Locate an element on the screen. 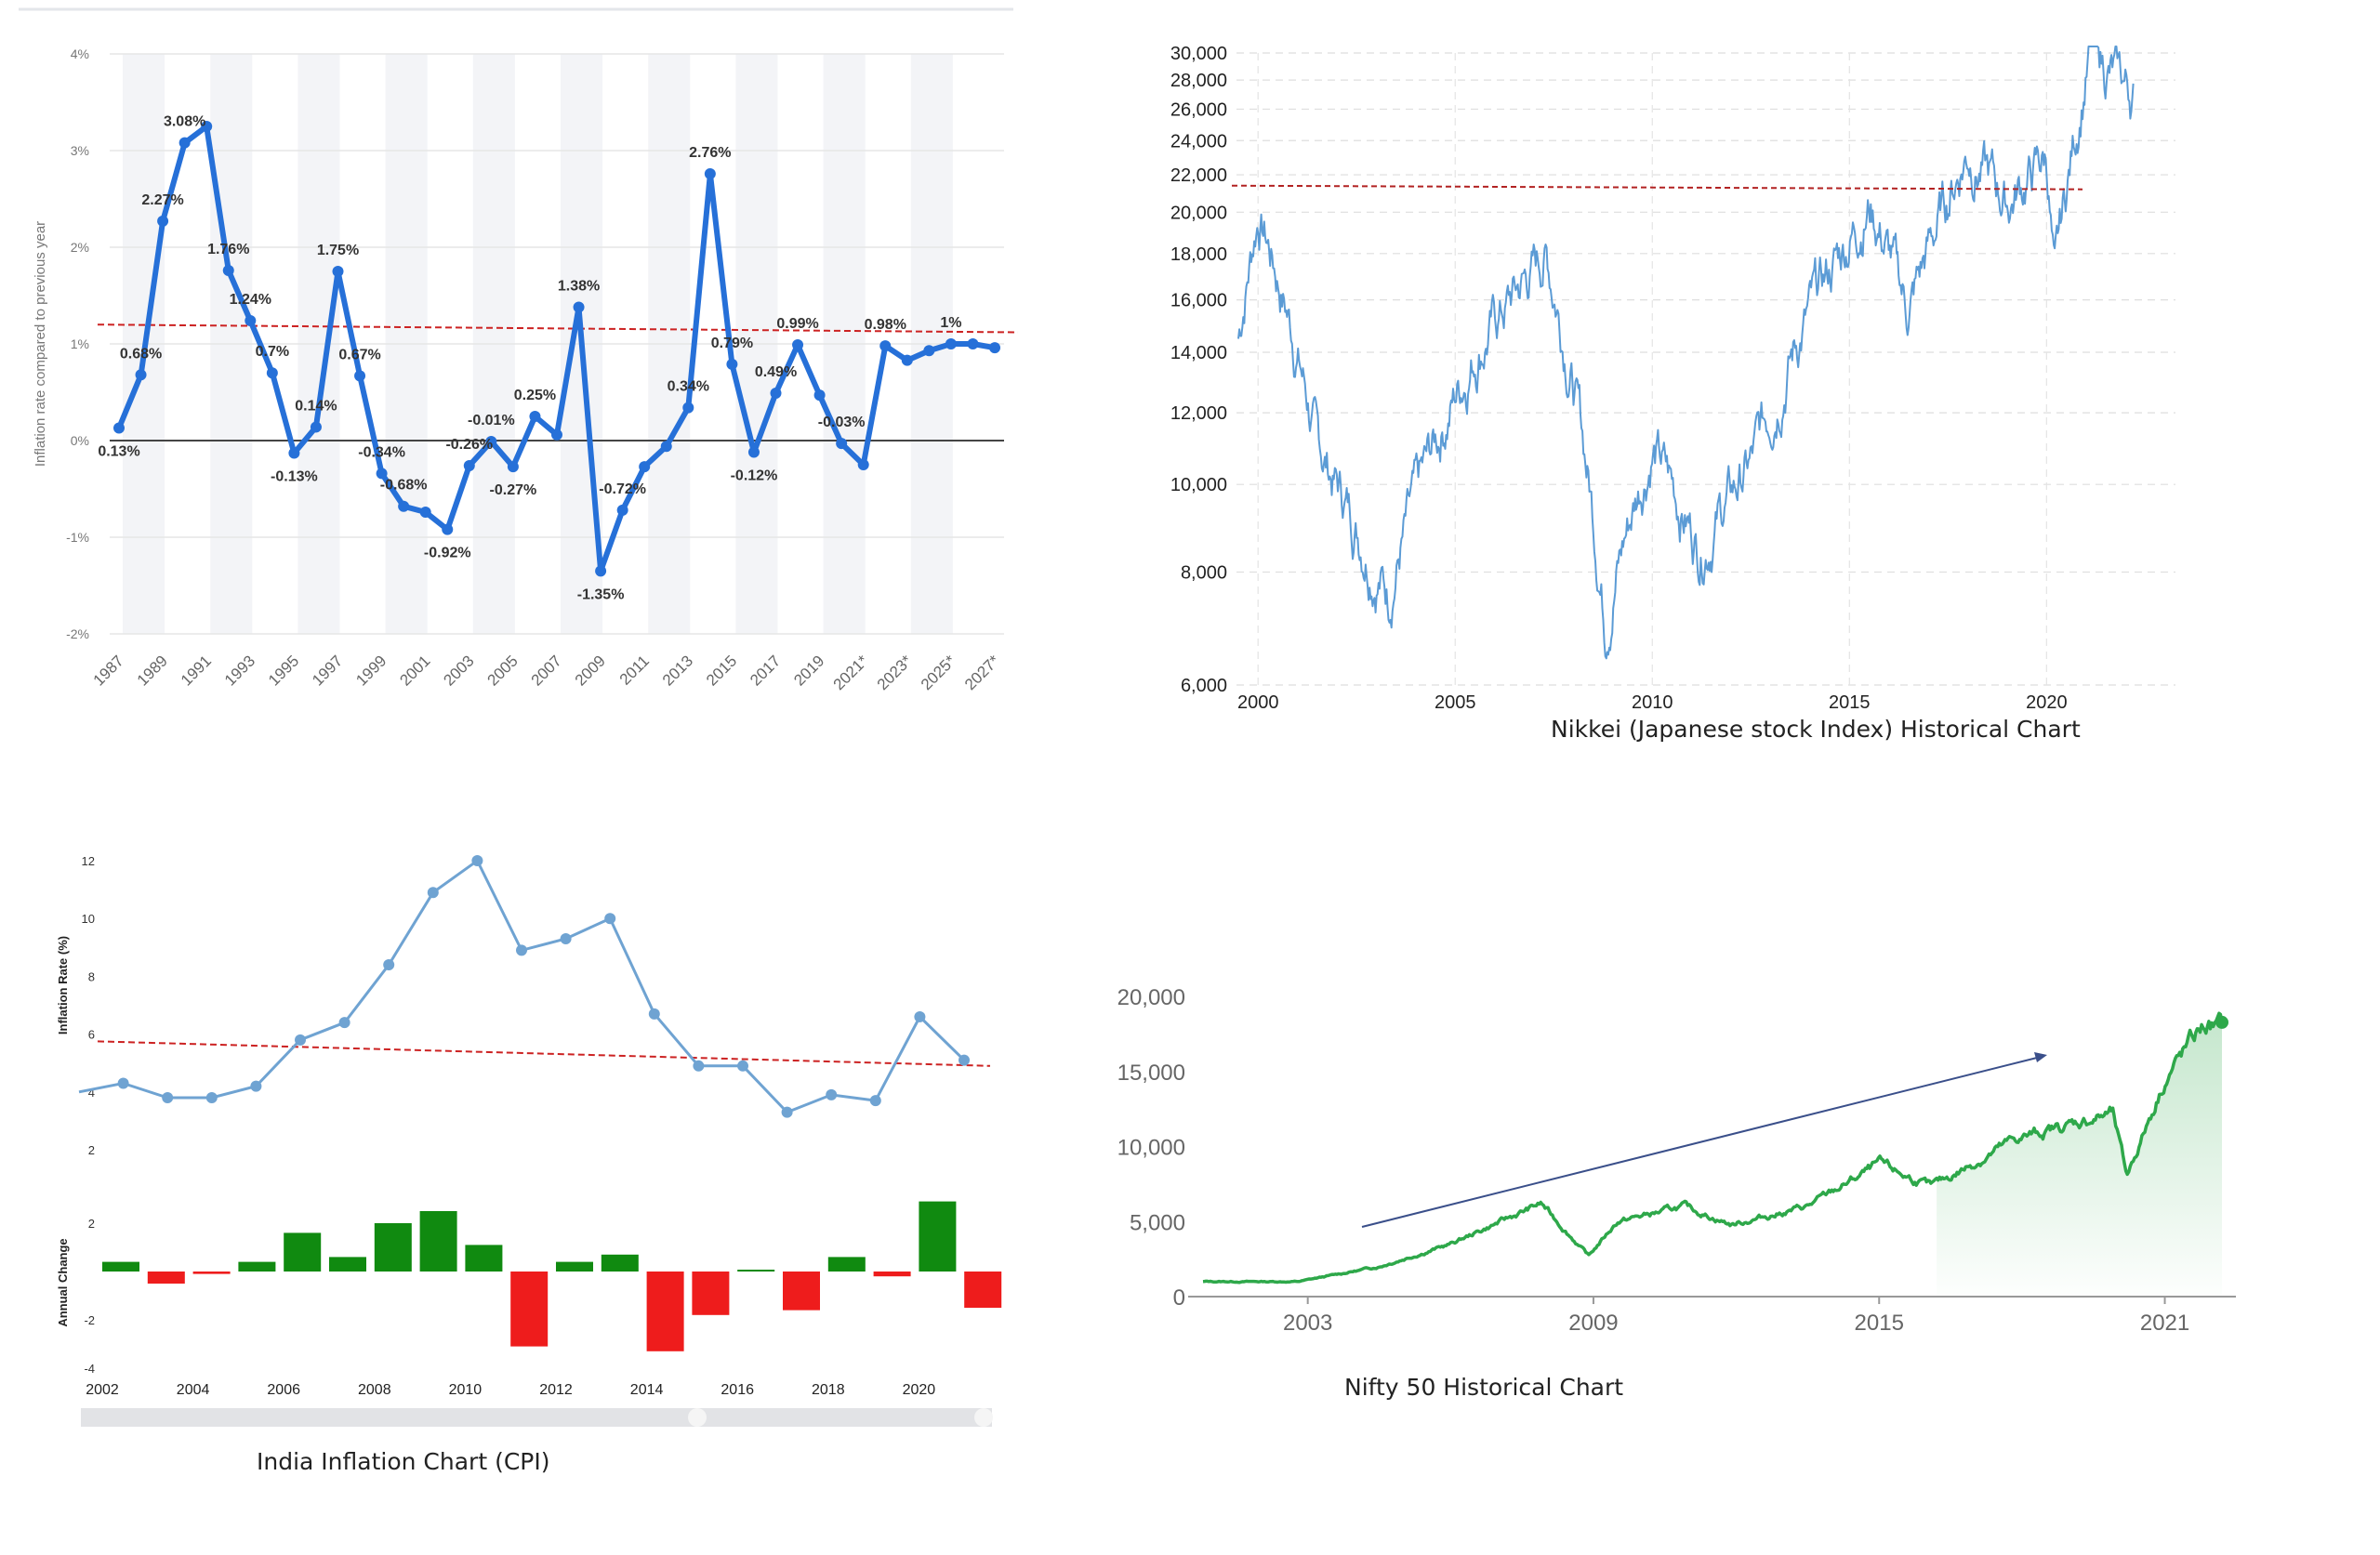 This screenshot has height=1555, width=2380. data-label: 0.7% is located at coordinates (272, 352).